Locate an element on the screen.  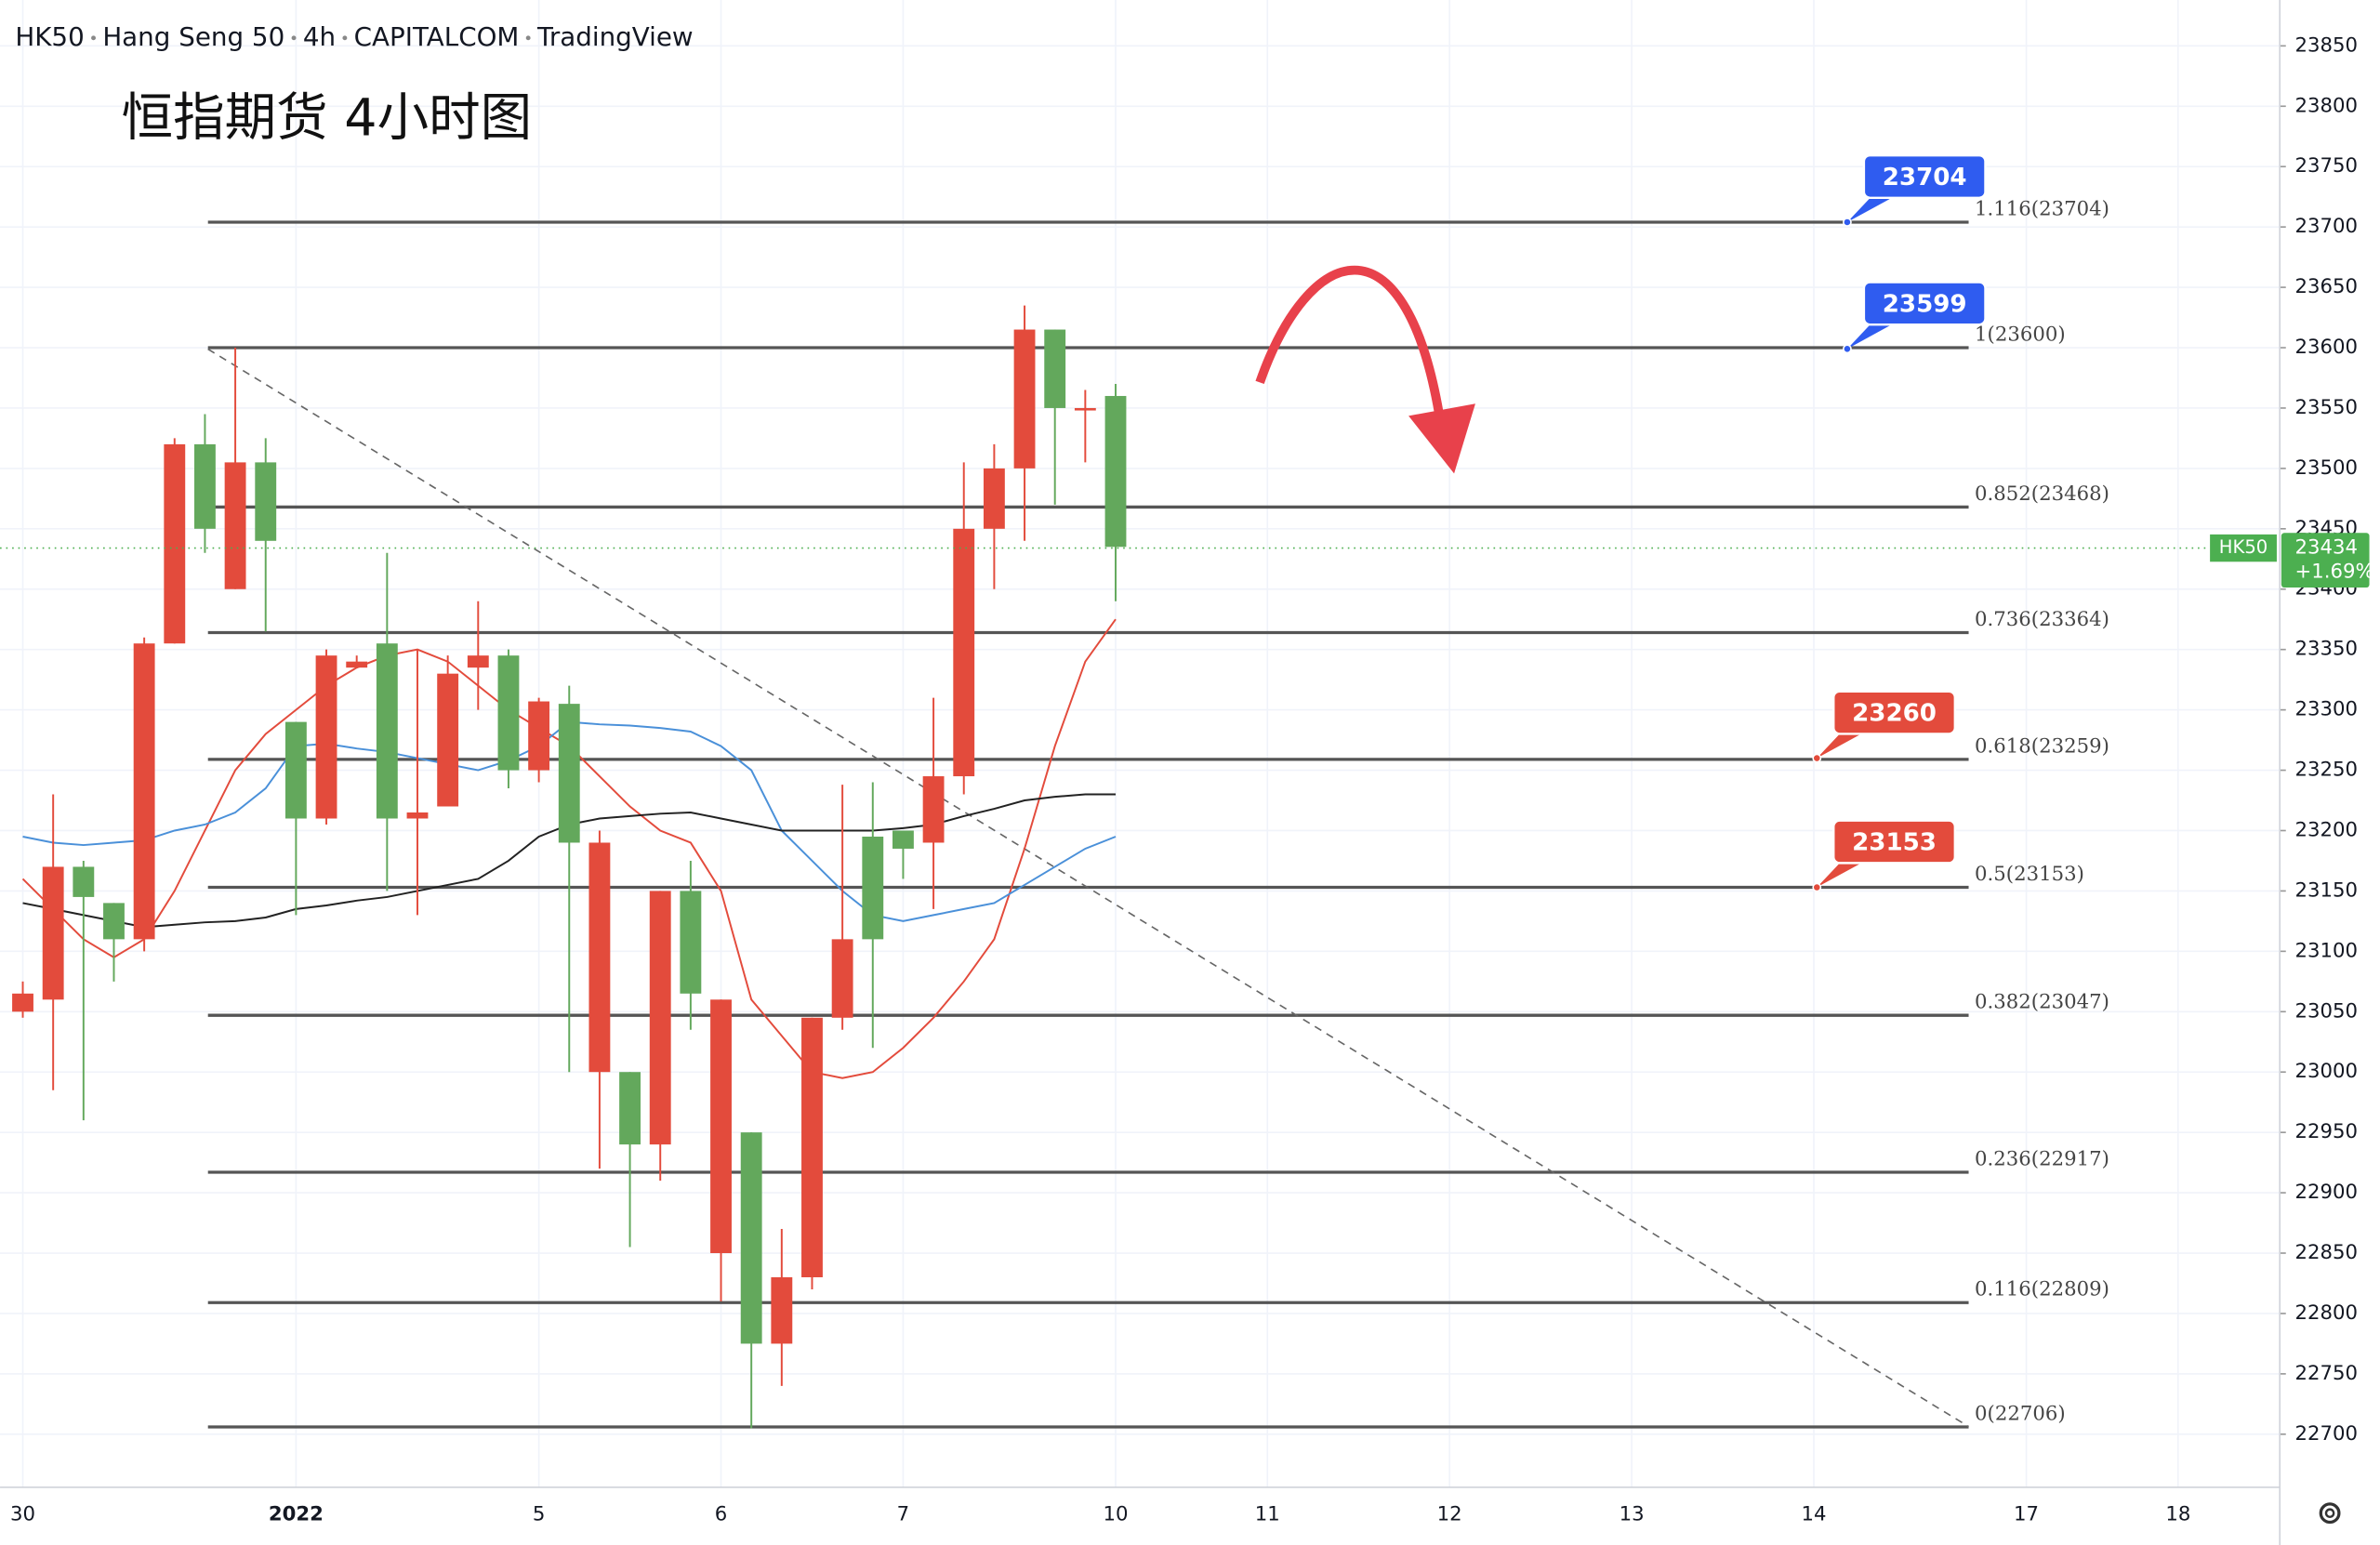
header-item: CAPITALCOM is located at coordinates (437, 37).